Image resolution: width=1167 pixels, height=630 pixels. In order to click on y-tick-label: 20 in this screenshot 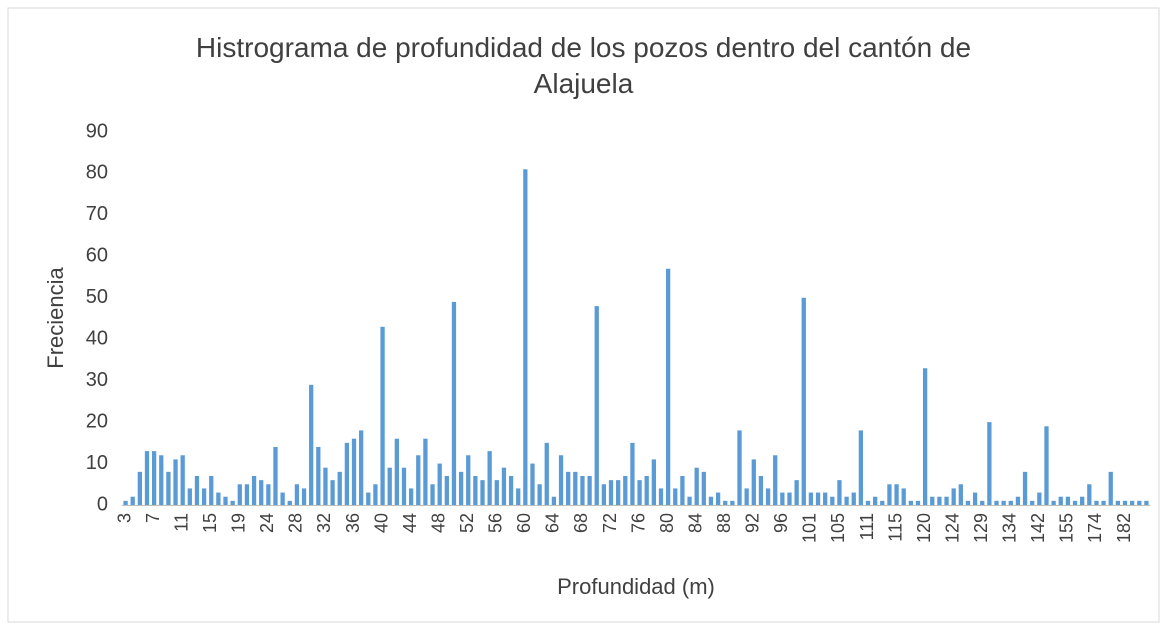, I will do `click(97, 421)`.